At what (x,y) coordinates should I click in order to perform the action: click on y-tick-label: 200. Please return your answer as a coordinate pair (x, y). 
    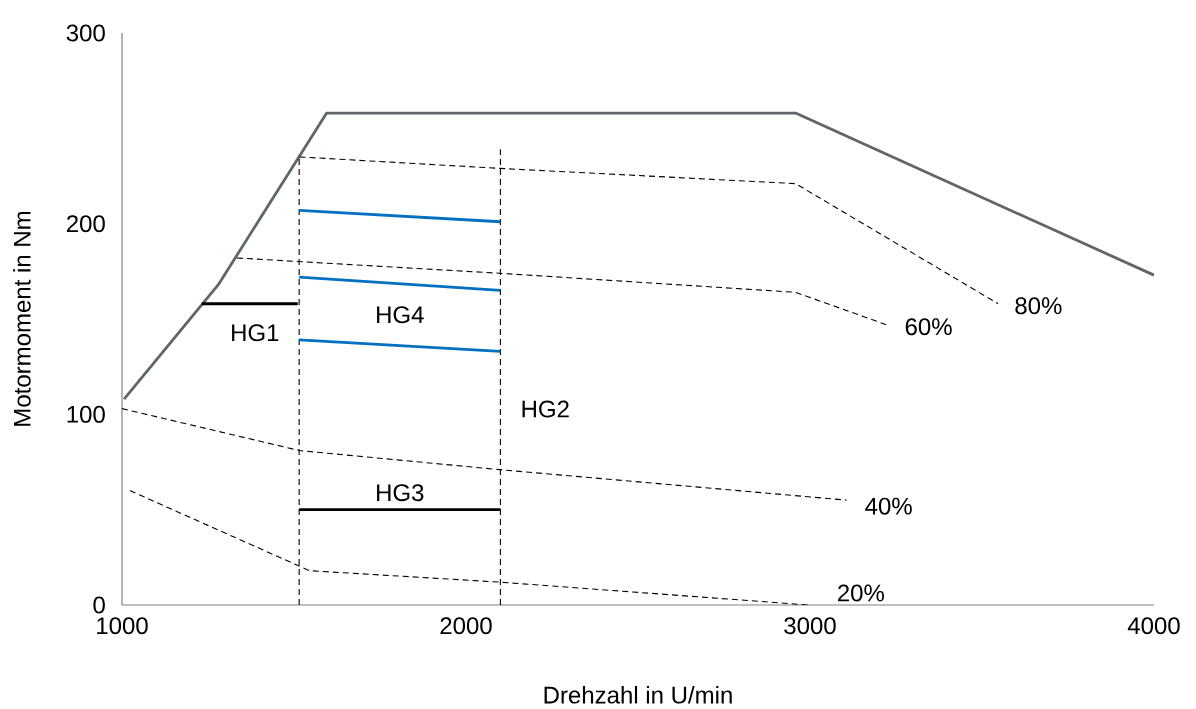
    Looking at the image, I should click on (85, 224).